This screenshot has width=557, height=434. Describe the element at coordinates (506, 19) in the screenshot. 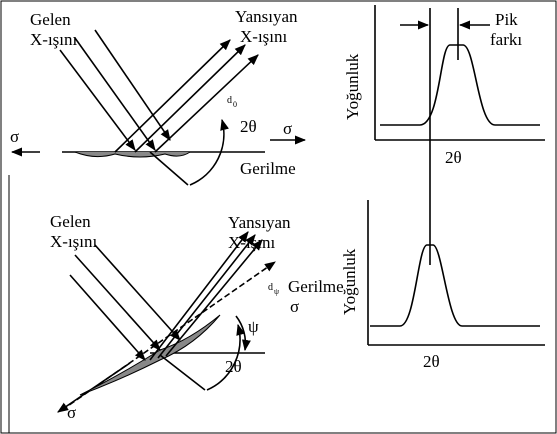

I see `label: Pik` at that location.